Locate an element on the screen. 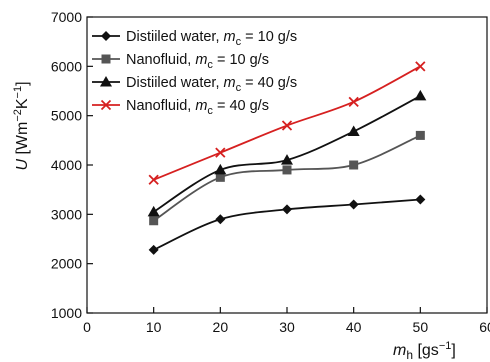 This screenshot has width=490, height=362. x-tick-label: 50 is located at coordinates (421, 327).